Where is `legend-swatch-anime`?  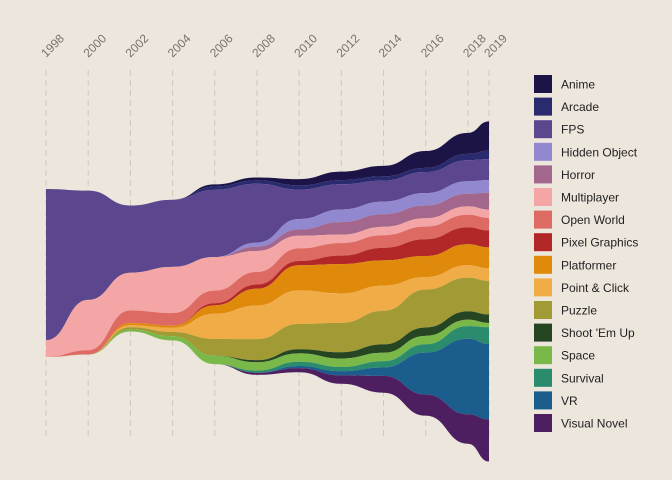 legend-swatch-anime is located at coordinates (543, 84).